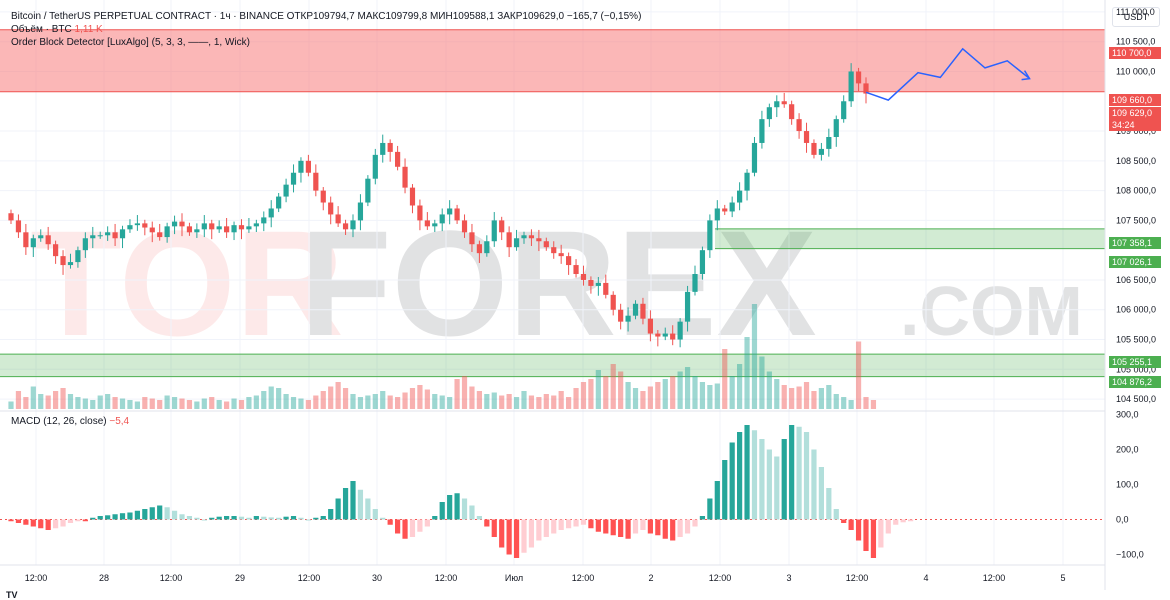  Describe the element at coordinates (514, 578) in the screenshot. I see `time-tick-label: Июл` at that location.